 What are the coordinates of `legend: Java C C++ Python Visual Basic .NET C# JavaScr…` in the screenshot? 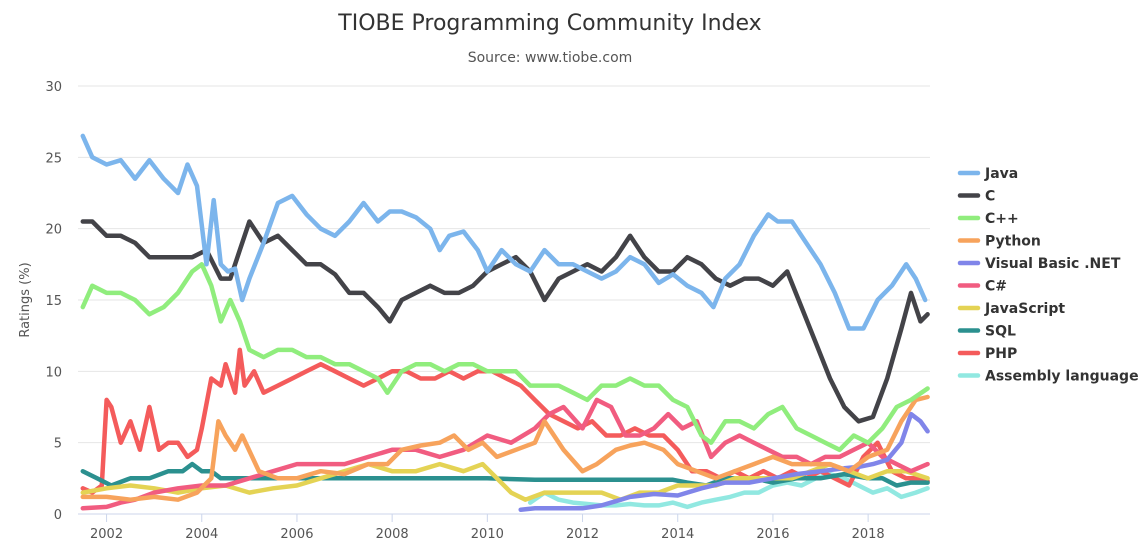 It's located at (1047, 275).